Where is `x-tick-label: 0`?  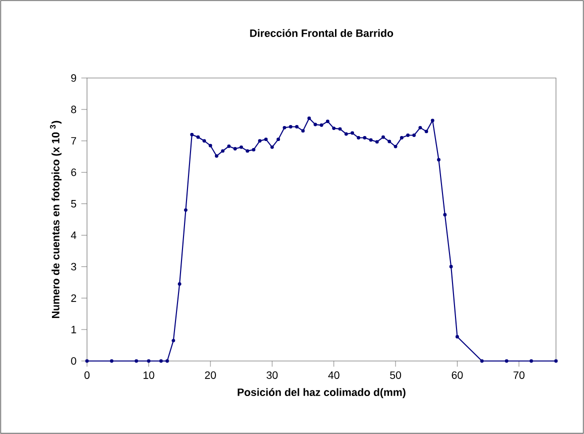 x-tick-label: 0 is located at coordinates (87, 375).